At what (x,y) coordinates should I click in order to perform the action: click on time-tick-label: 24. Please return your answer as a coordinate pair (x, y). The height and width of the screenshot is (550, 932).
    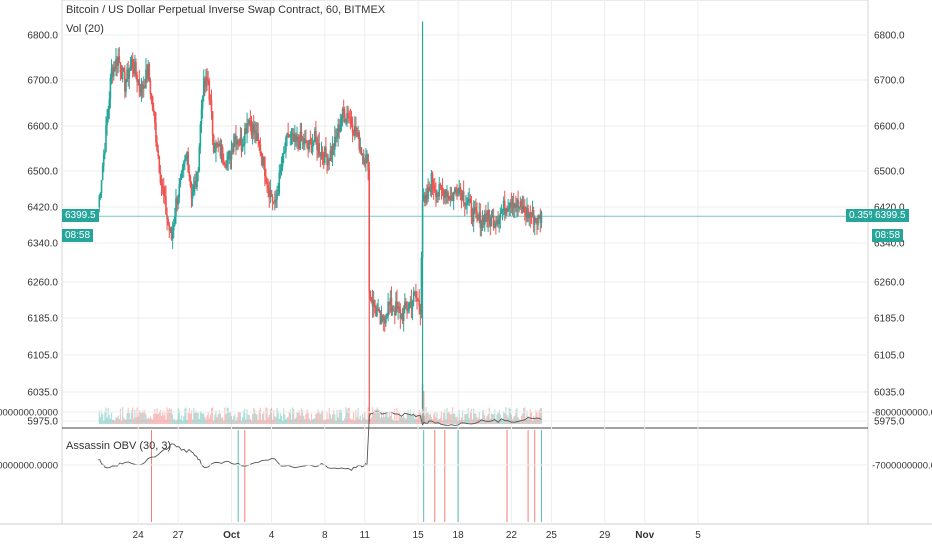
    Looking at the image, I should click on (139, 535).